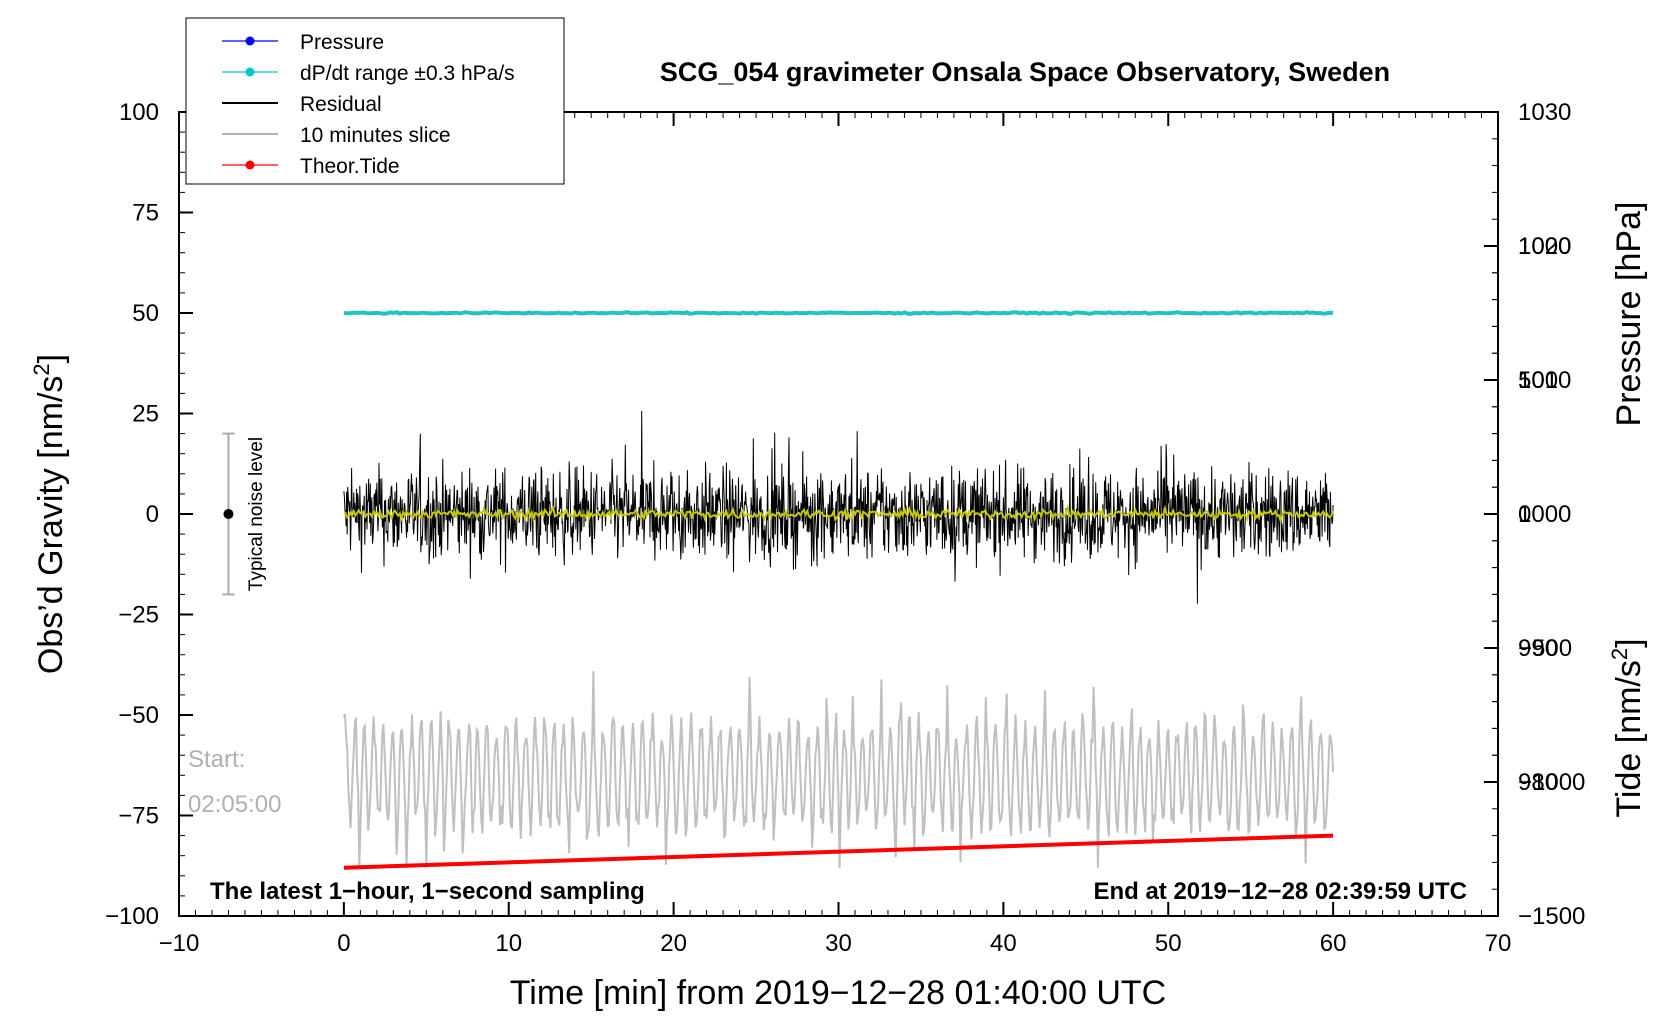 The width and height of the screenshot is (1676, 1020). Describe the element at coordinates (1280, 891) in the screenshot. I see `end-time-note: End at 2019−12−28 02:39:59 UTC` at that location.